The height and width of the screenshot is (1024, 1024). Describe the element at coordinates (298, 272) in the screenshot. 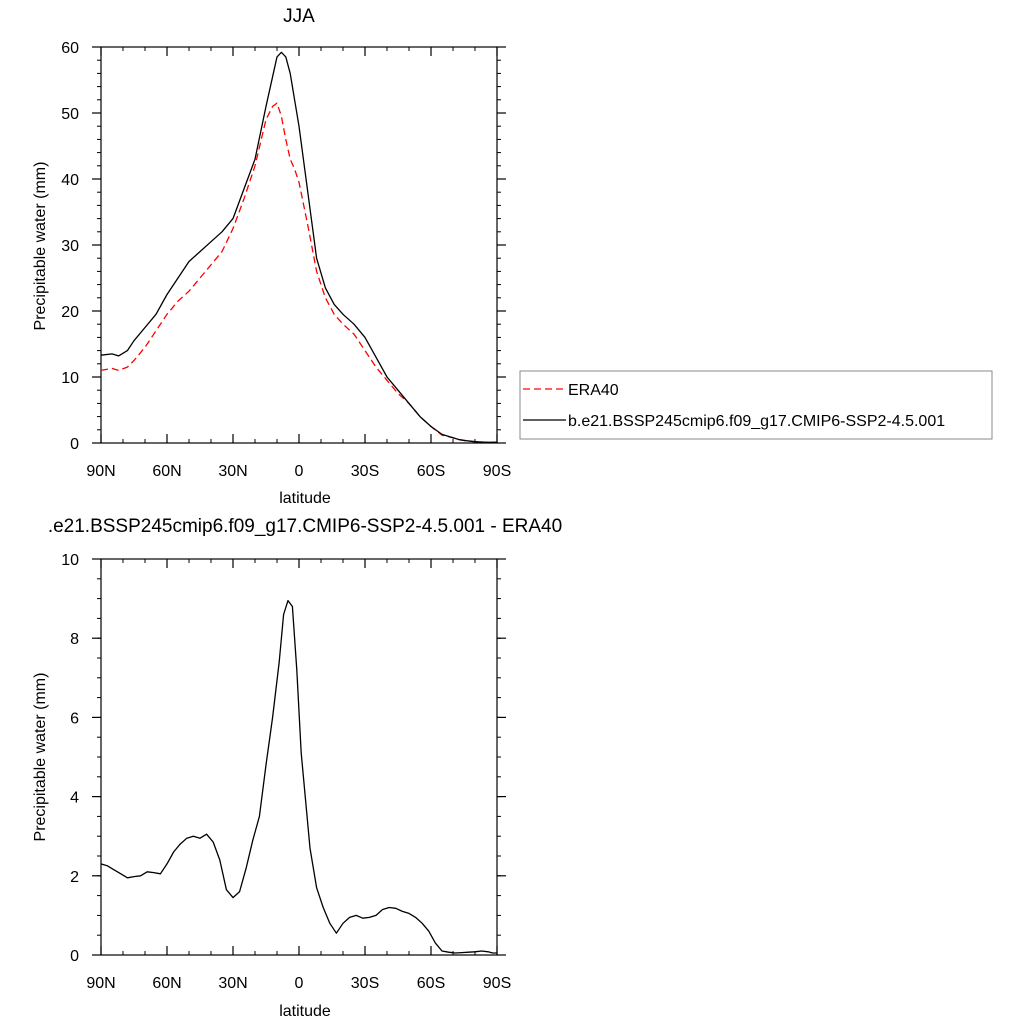

I see `series-line-era40` at that location.